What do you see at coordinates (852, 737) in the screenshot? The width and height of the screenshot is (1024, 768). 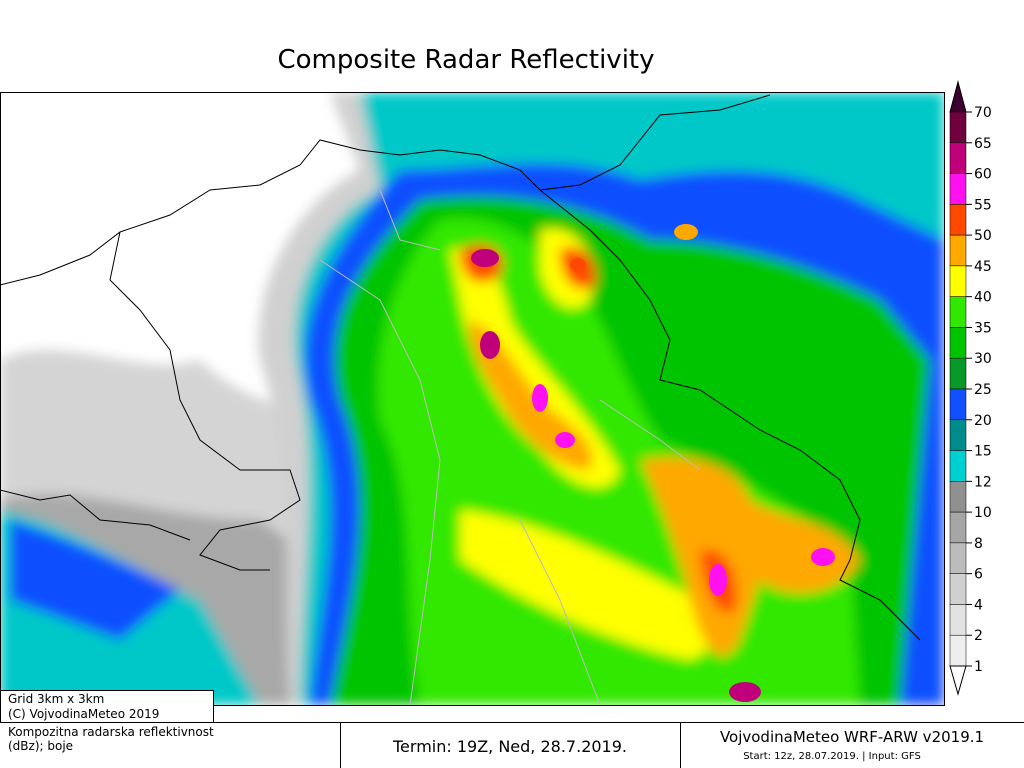 I see `model: VojvodinaMeteo WRF-ARW v2019.1` at bounding box center [852, 737].